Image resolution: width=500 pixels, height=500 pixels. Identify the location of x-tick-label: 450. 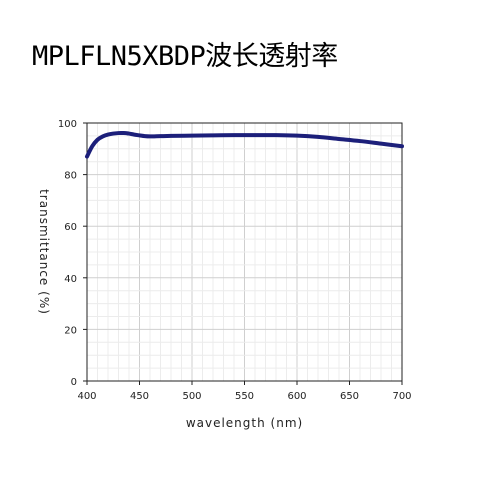
(139, 396).